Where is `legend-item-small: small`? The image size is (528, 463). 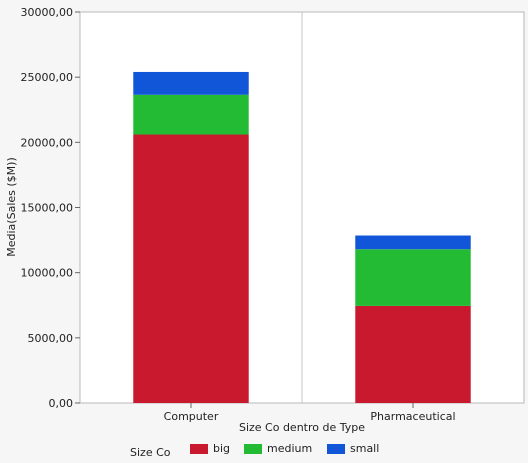
legend-item-small: small is located at coordinates (353, 448).